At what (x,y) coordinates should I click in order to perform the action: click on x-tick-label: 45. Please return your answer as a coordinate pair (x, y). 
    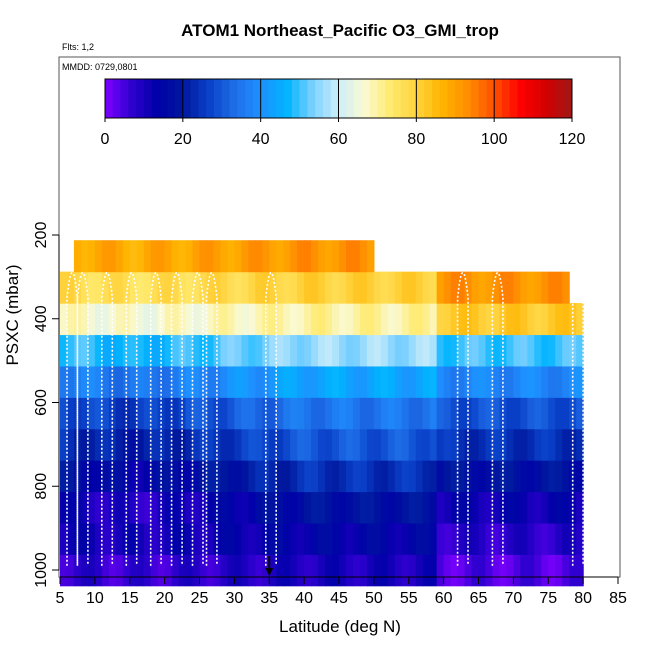
    Looking at the image, I should click on (339, 598).